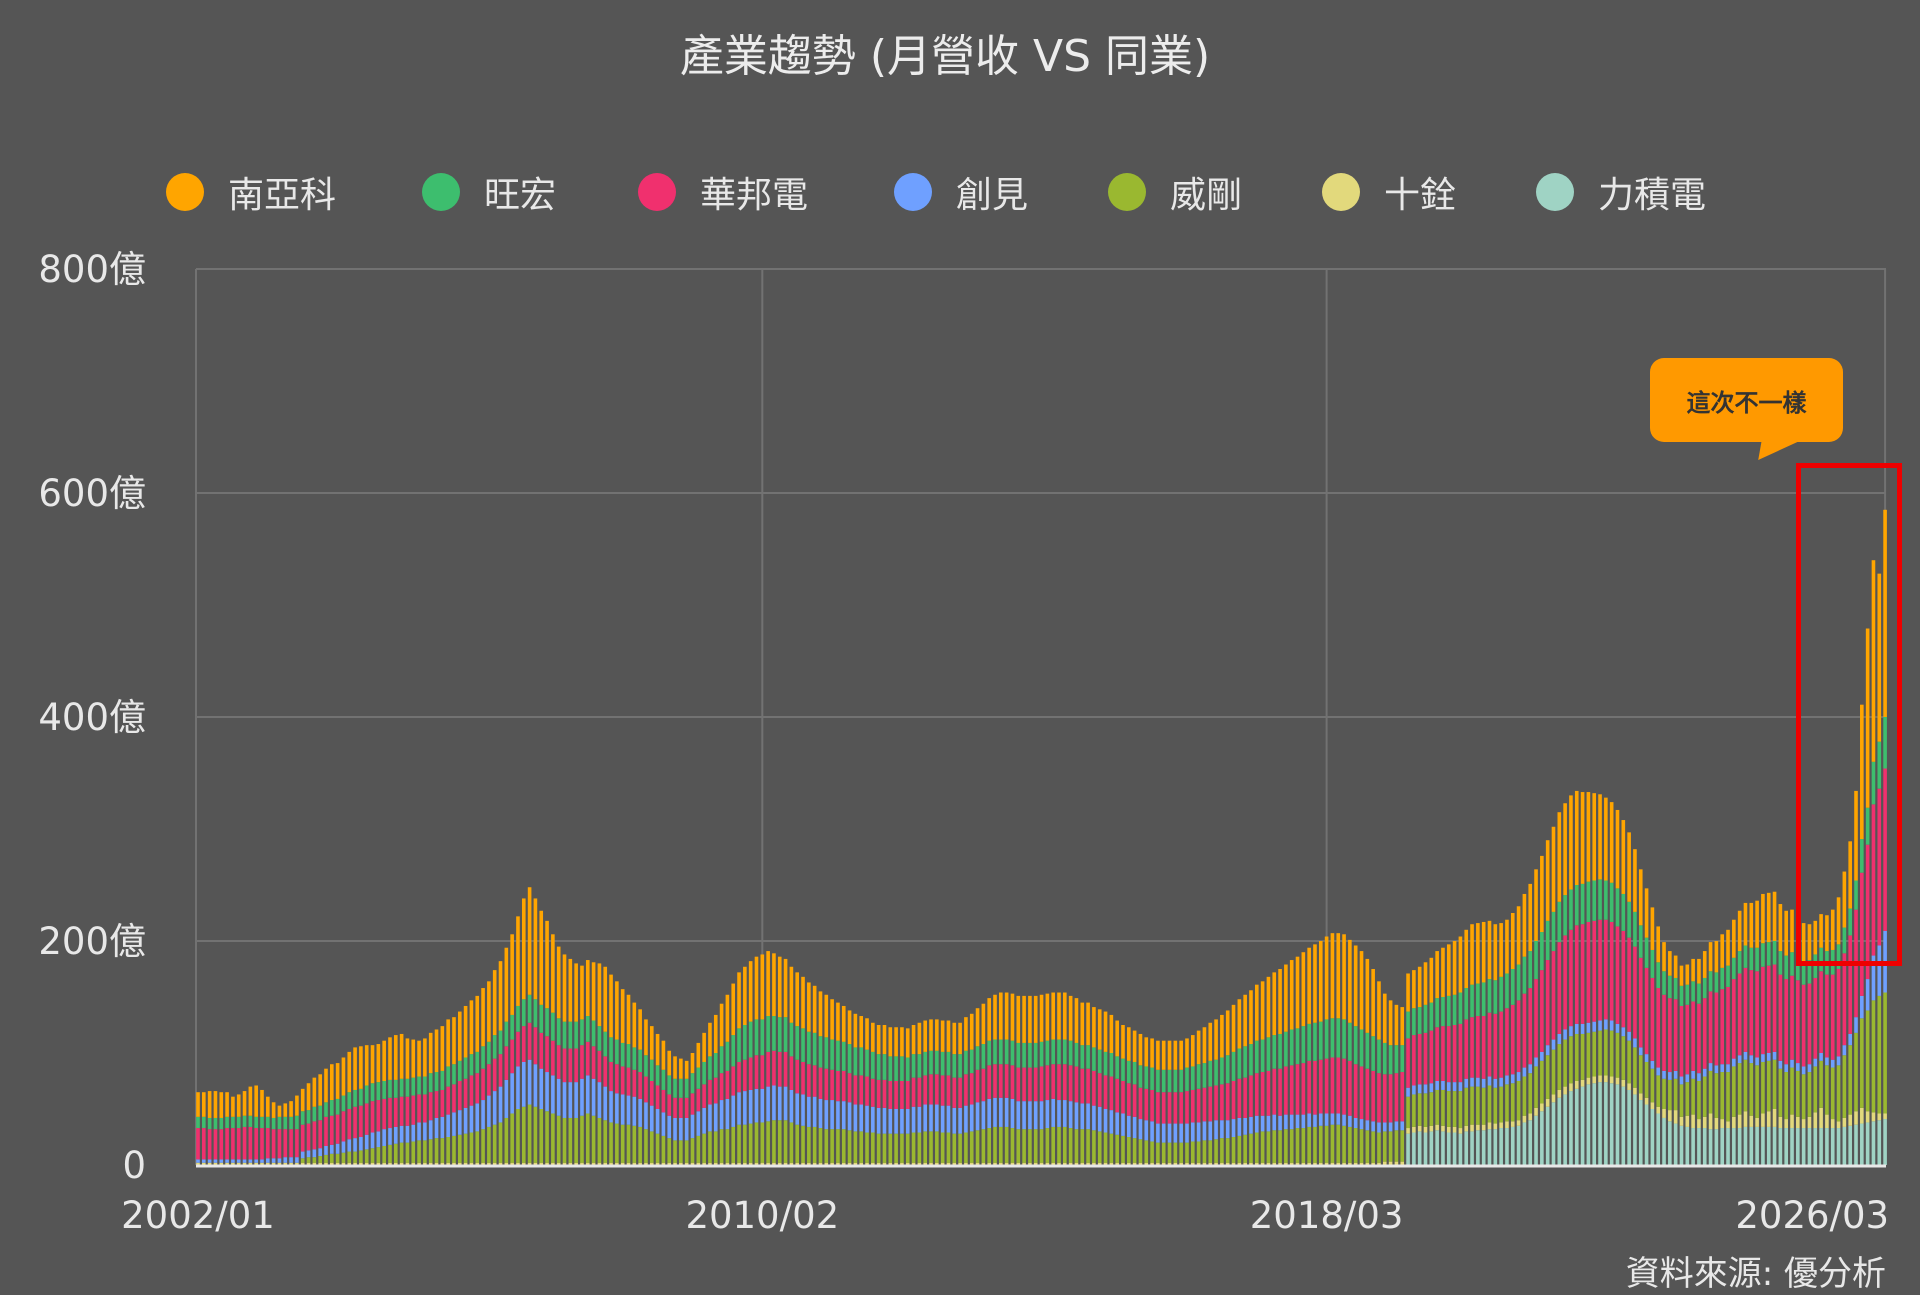 This screenshot has width=1920, height=1295. What do you see at coordinates (441, 192) in the screenshot?
I see `legend-dot-icon` at bounding box center [441, 192].